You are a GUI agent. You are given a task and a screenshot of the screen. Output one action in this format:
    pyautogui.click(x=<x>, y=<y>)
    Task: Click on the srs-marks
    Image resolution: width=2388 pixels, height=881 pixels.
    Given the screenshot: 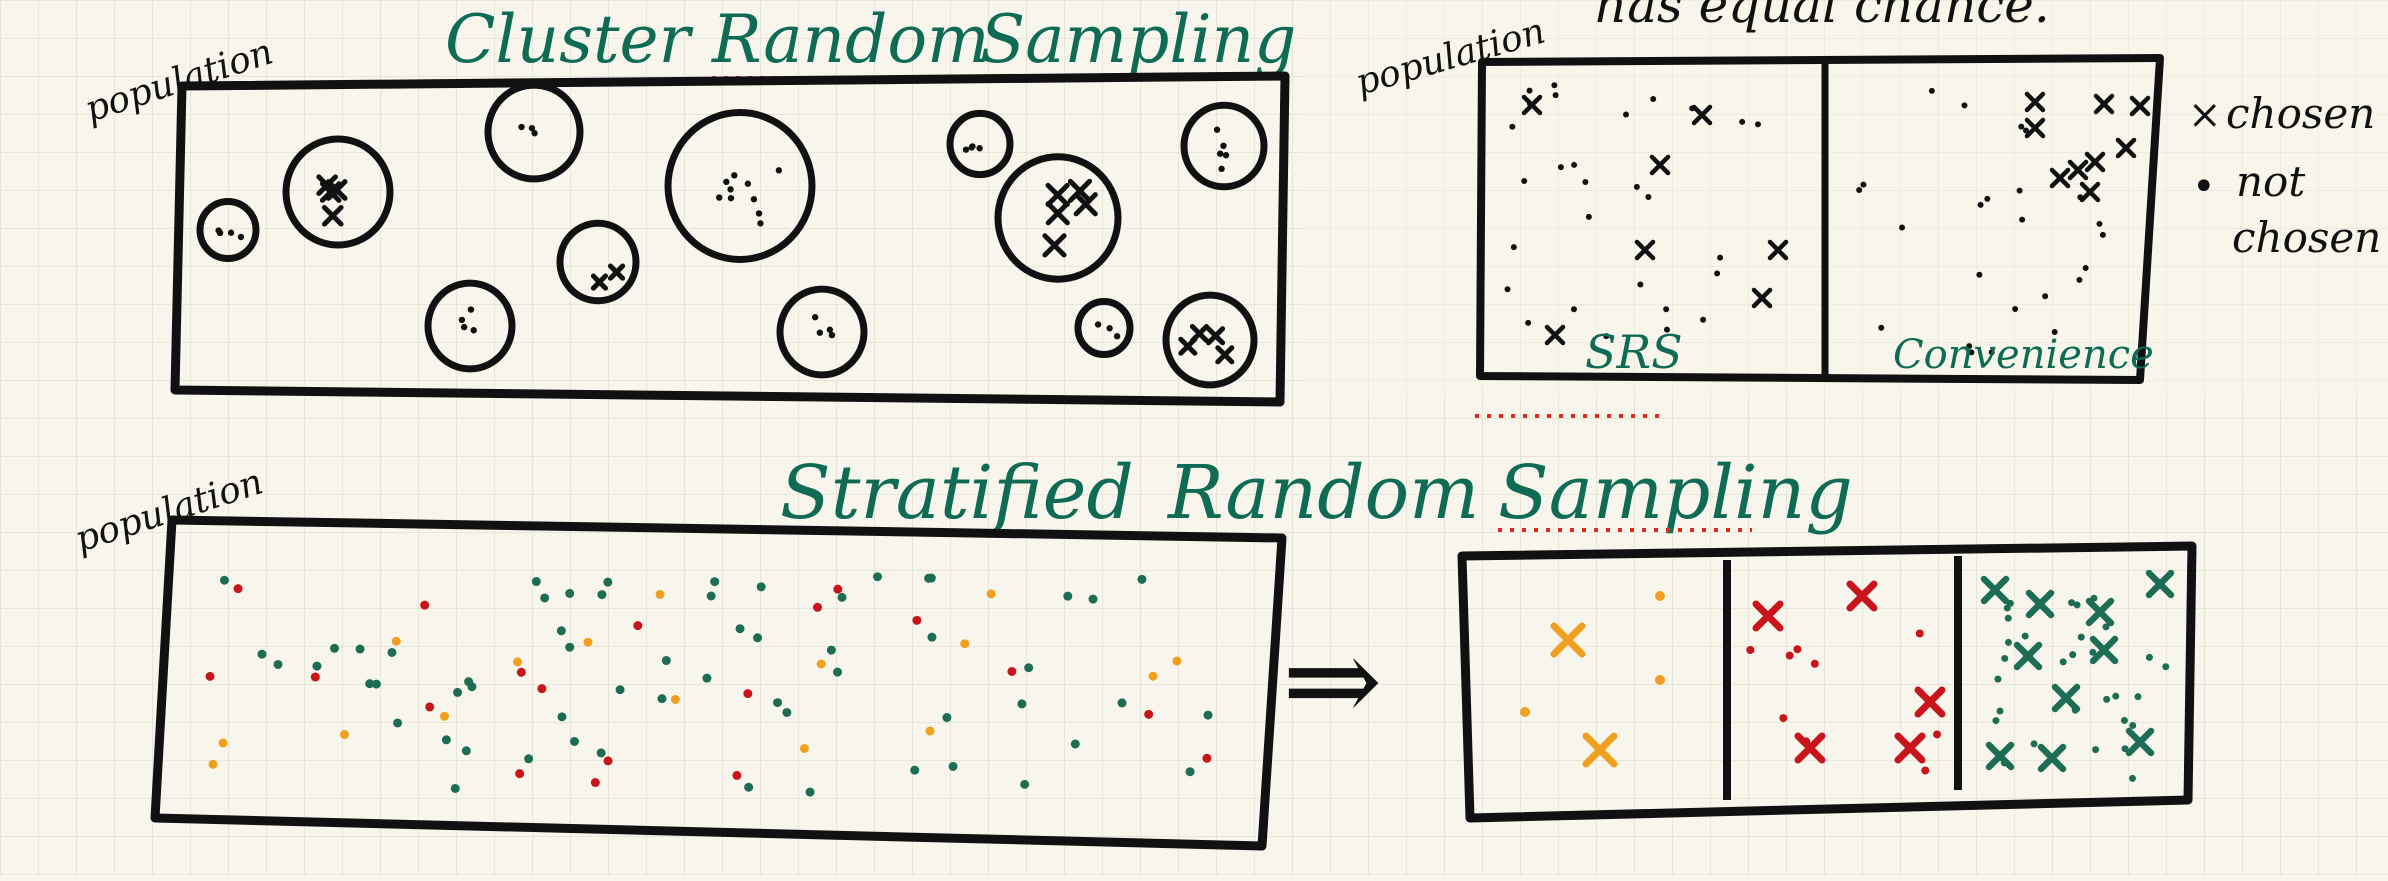 What is the action you would take?
    pyautogui.click(x=1827, y=219)
    